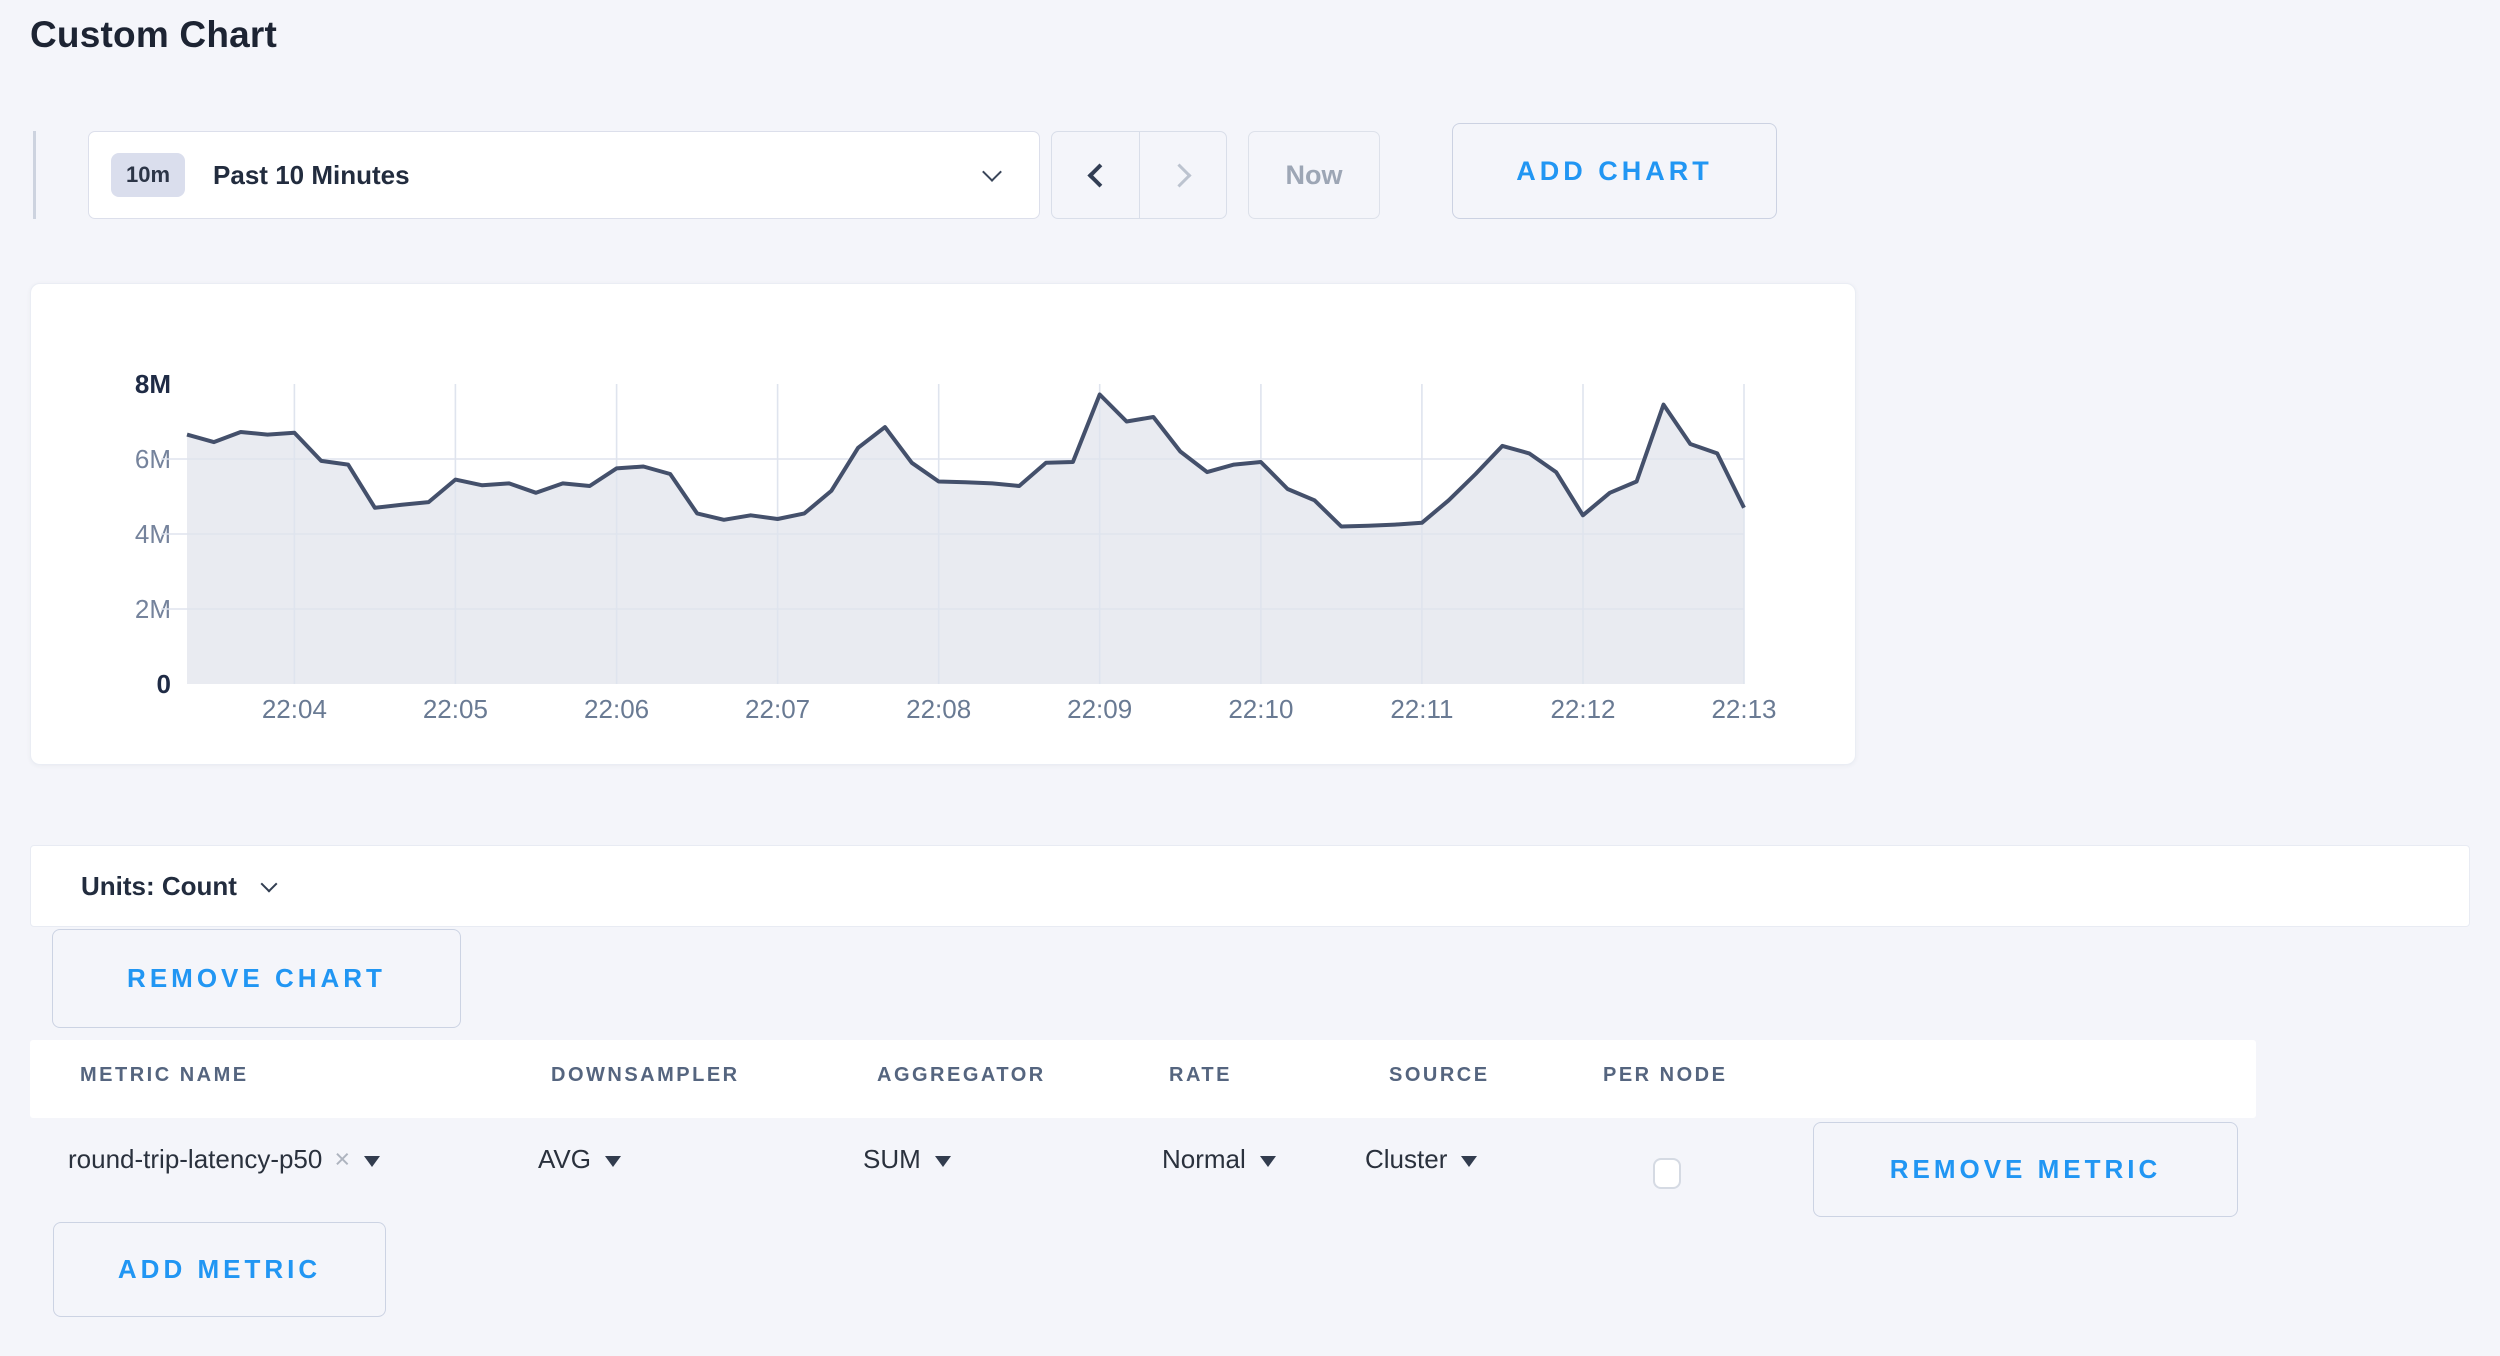  What do you see at coordinates (152, 459) in the screenshot?
I see `y-axis-label: 6M` at bounding box center [152, 459].